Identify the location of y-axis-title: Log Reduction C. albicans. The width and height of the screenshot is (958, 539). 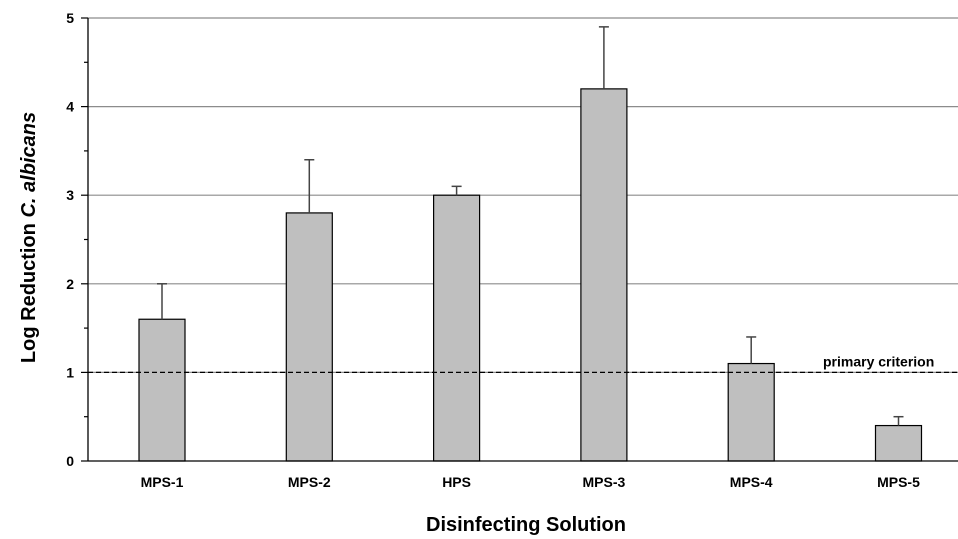
(29, 237).